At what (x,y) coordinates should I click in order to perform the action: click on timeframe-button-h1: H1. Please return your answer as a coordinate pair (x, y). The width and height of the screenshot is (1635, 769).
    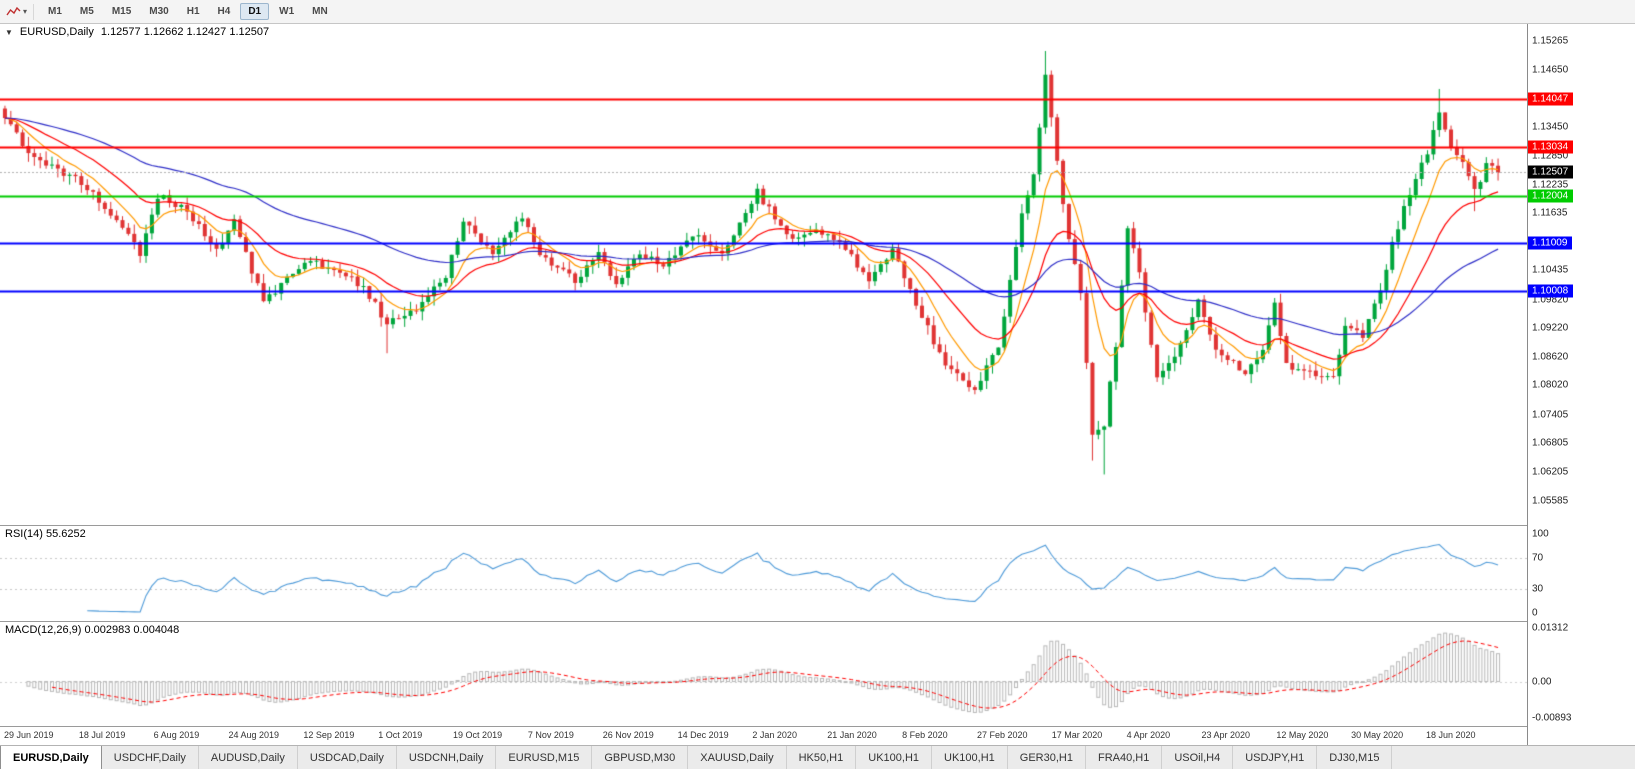
    Looking at the image, I should click on (193, 11).